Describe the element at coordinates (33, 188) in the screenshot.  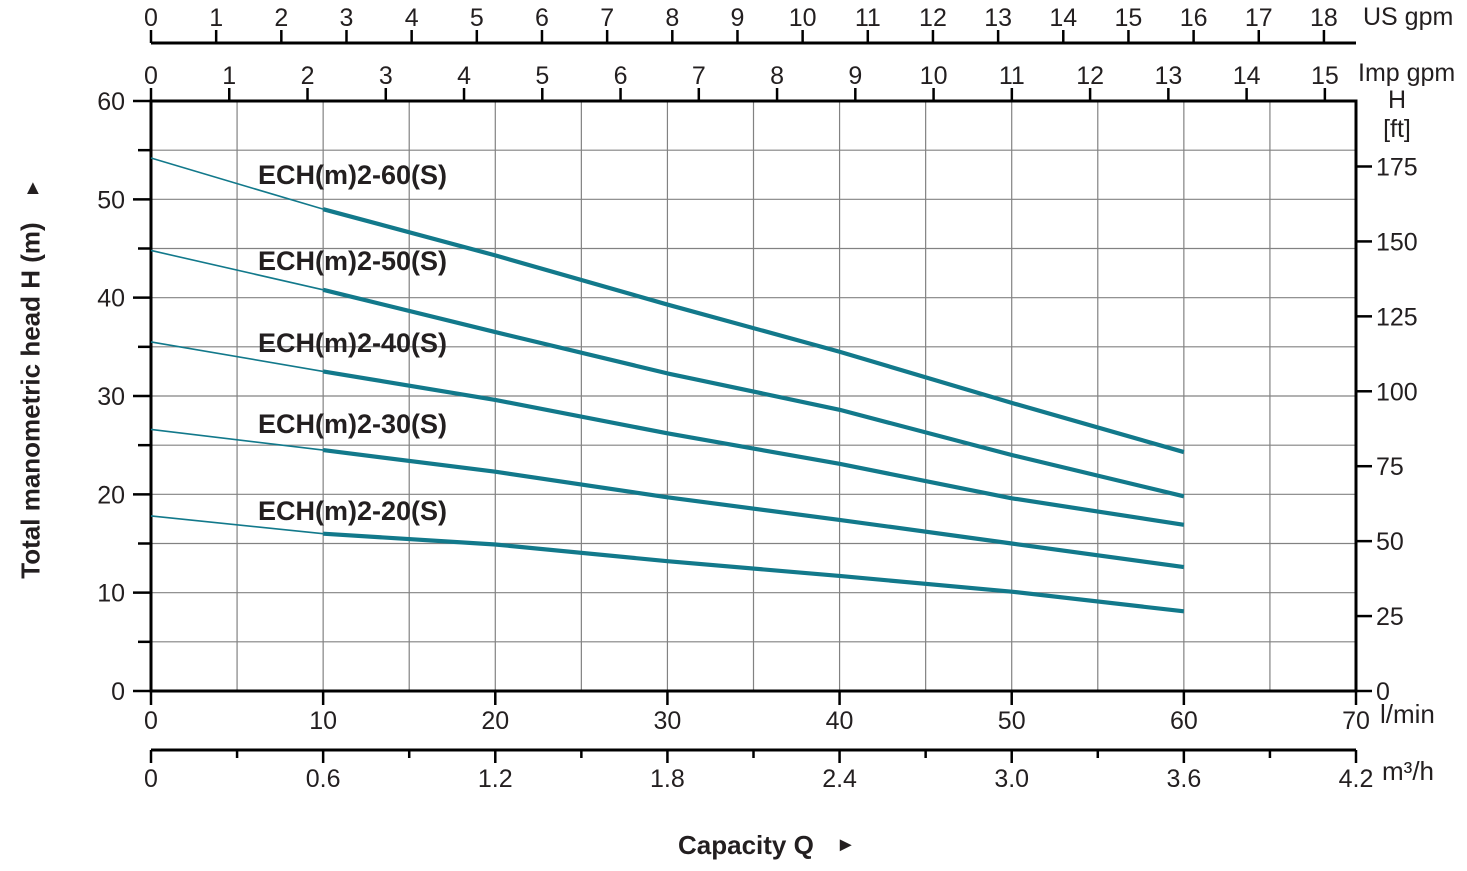
I see `up-arrow-icon: ▲` at that location.